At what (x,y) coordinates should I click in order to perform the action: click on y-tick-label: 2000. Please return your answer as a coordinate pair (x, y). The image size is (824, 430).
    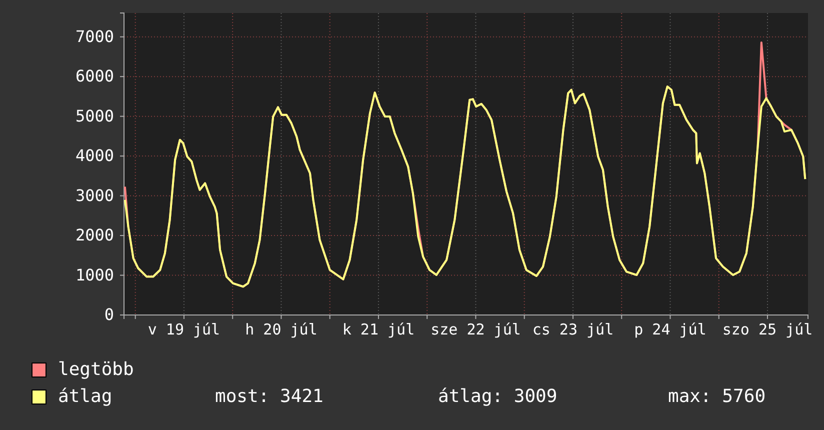
    Looking at the image, I should click on (94, 235).